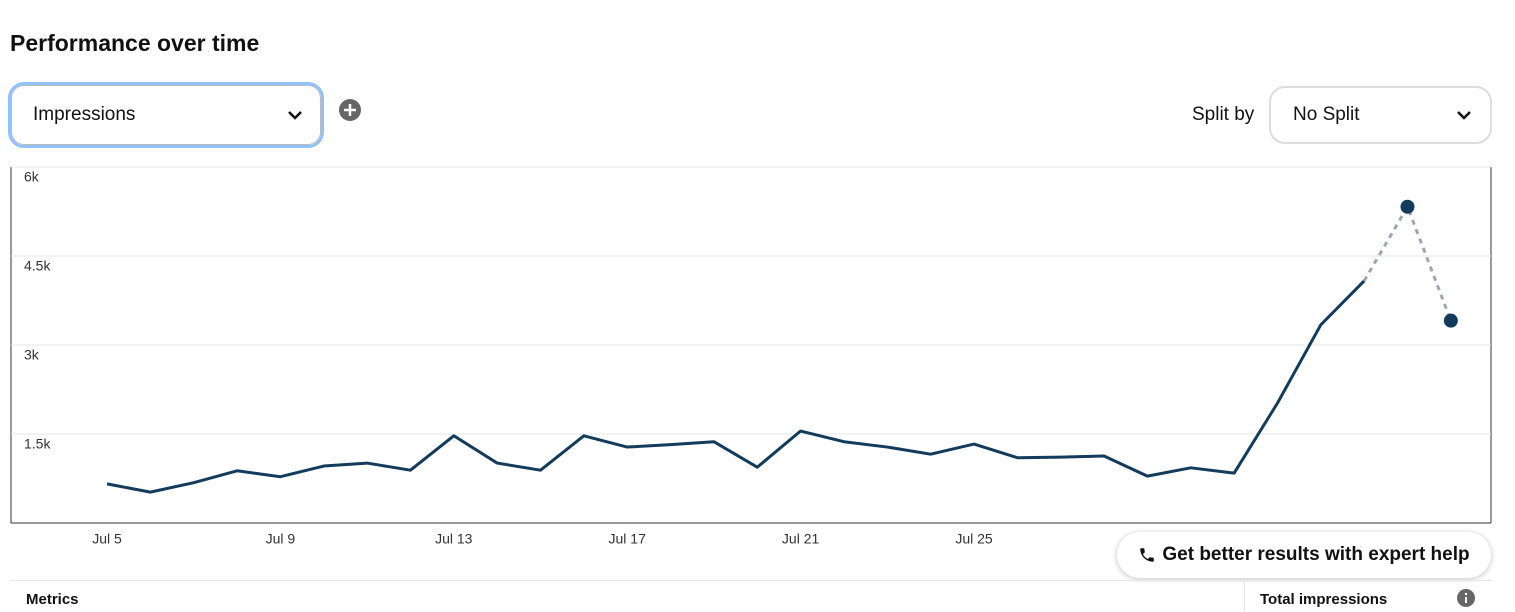 Image resolution: width=1515 pixels, height=612 pixels. I want to click on x-tick-label: Jul 13, so click(454, 539).